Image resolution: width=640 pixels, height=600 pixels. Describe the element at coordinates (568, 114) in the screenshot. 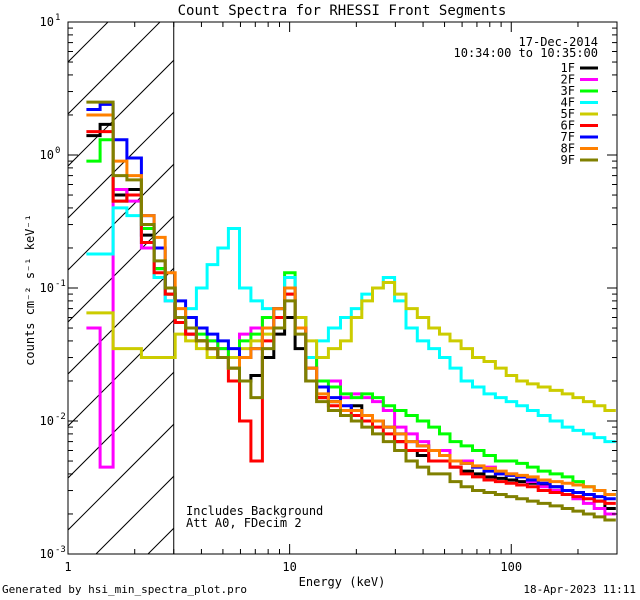

I see `legend-label: 5F` at that location.